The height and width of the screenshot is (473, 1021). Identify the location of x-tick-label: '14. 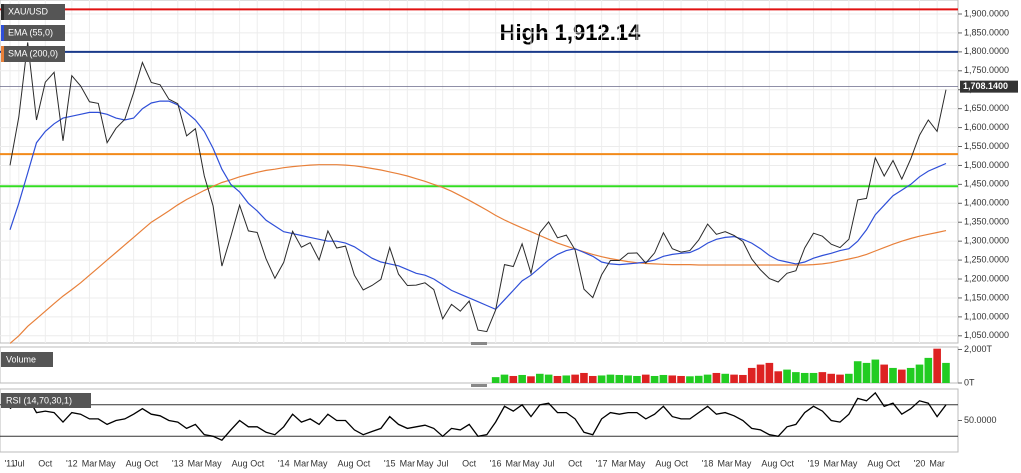
(284, 463).